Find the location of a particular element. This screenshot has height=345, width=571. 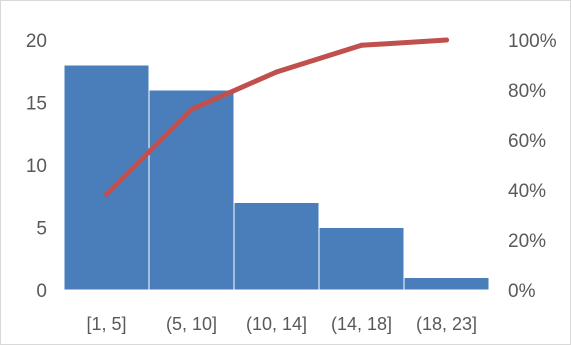

left-axis: 0 5 10 15 20 is located at coordinates (36, 166).